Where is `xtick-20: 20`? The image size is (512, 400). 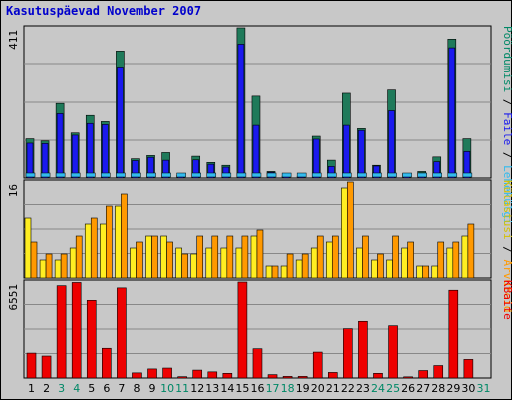
xtick-20: 20 is located at coordinates (318, 388).